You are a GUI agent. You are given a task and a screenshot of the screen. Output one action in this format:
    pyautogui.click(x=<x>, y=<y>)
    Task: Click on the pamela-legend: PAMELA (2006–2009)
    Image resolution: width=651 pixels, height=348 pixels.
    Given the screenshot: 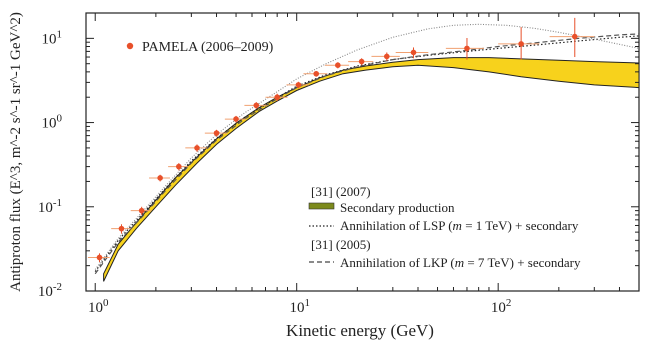 What is the action you would take?
    pyautogui.click(x=200, y=47)
    